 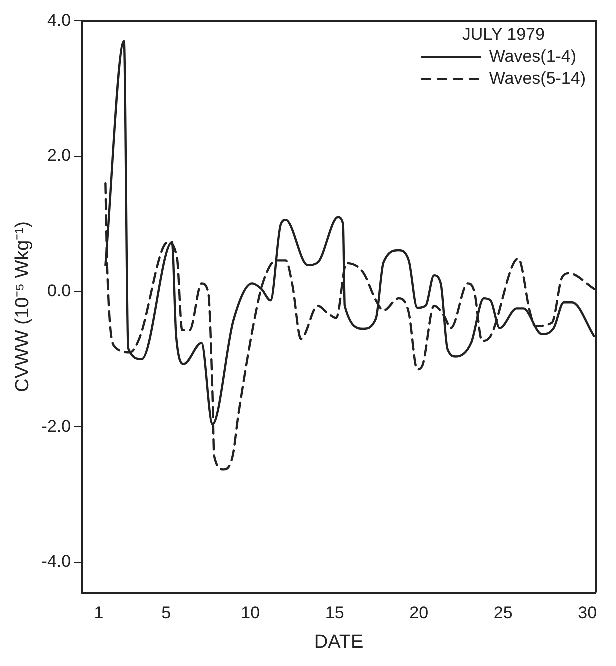 I want to click on x-axis-title: DATE, so click(x=339, y=642).